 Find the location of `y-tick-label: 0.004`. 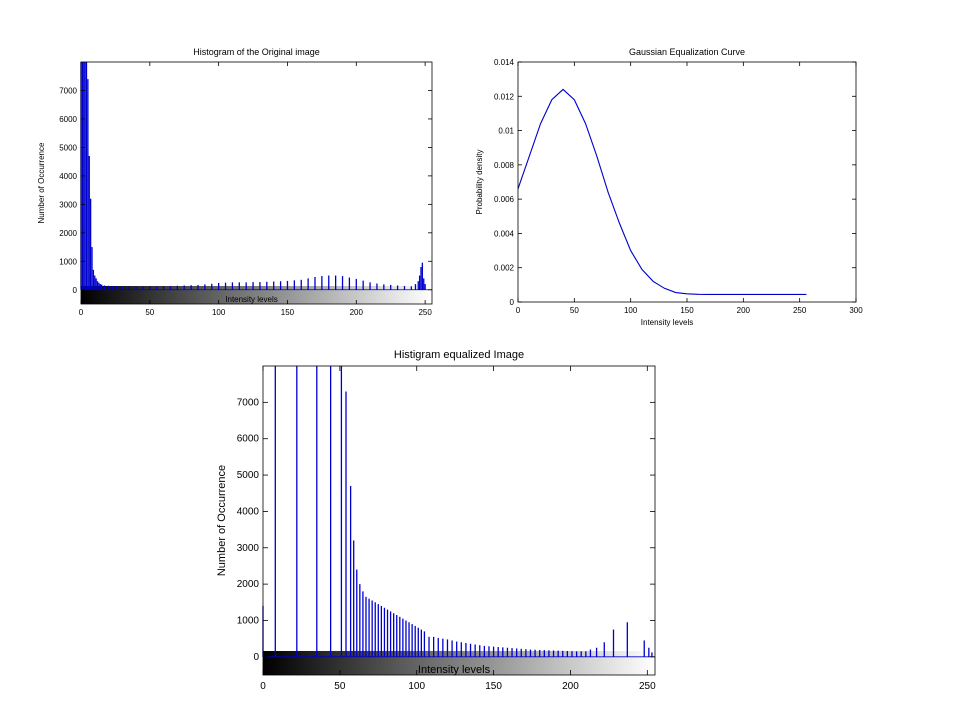

y-tick-label: 0.004 is located at coordinates (504, 233).